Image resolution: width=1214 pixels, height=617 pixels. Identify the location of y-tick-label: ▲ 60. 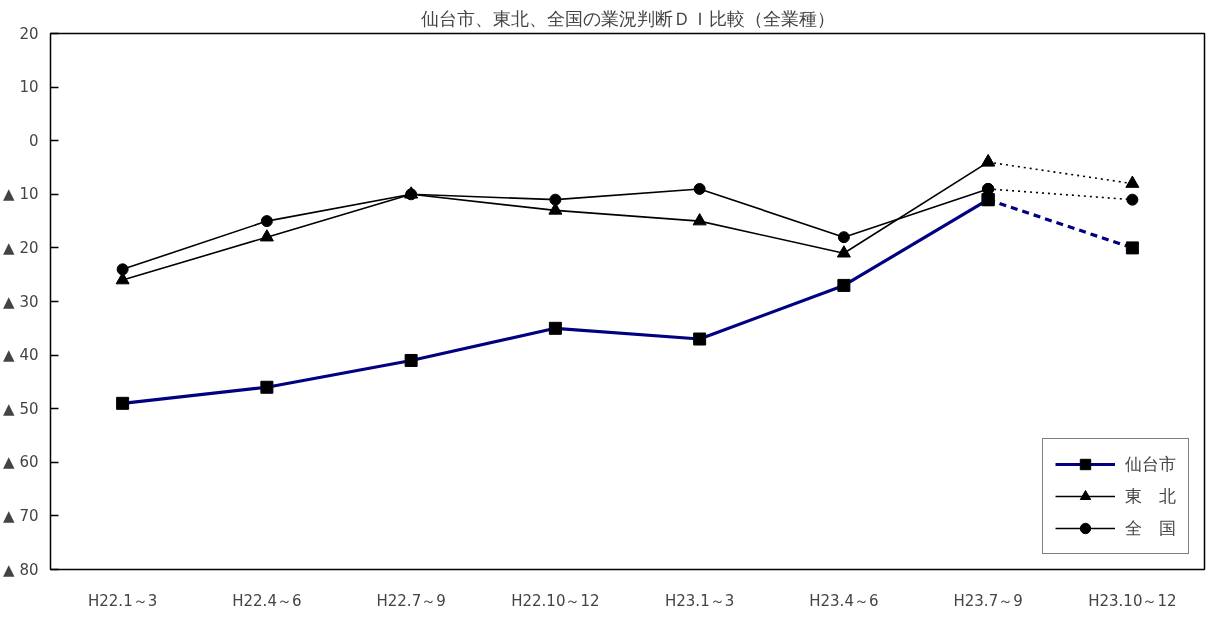
(21, 462).